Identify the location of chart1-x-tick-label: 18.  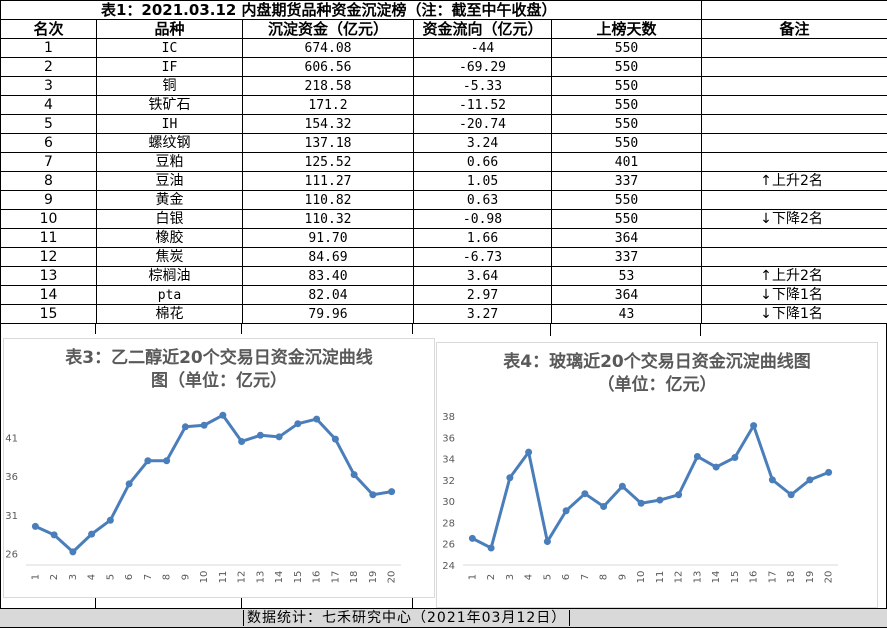
(354, 577).